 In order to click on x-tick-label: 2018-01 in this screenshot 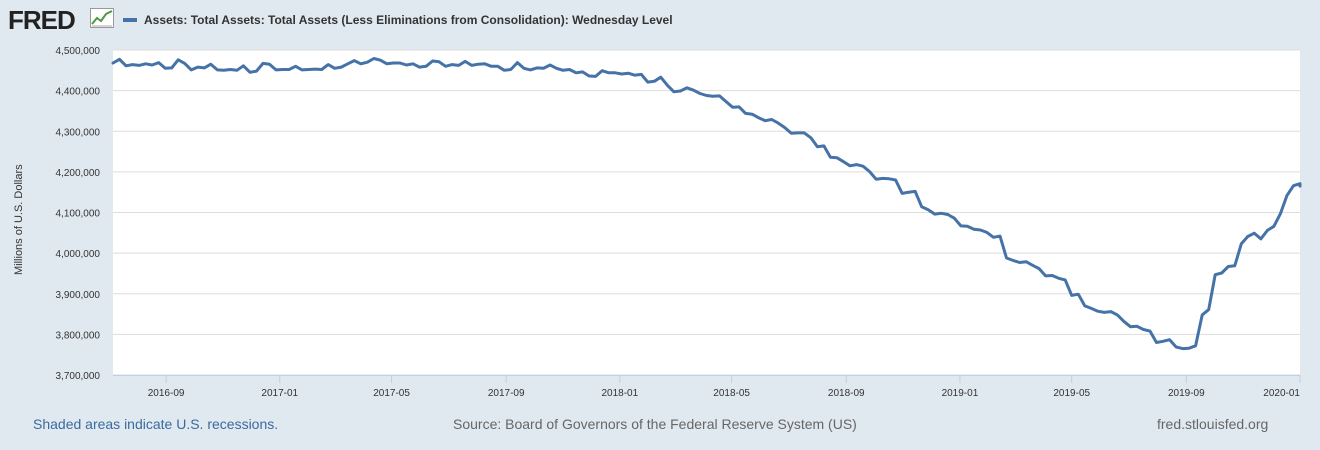, I will do `click(619, 393)`.